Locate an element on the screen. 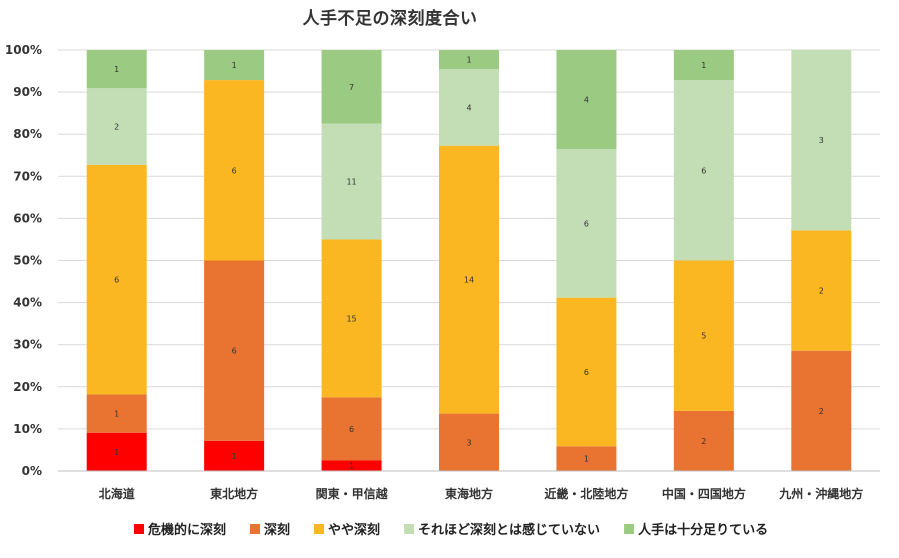  data-label: 14 is located at coordinates (469, 280).